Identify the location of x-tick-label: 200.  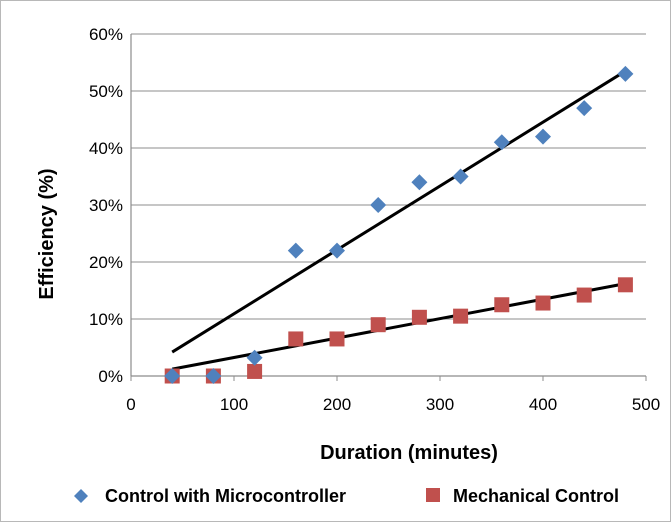
(337, 404).